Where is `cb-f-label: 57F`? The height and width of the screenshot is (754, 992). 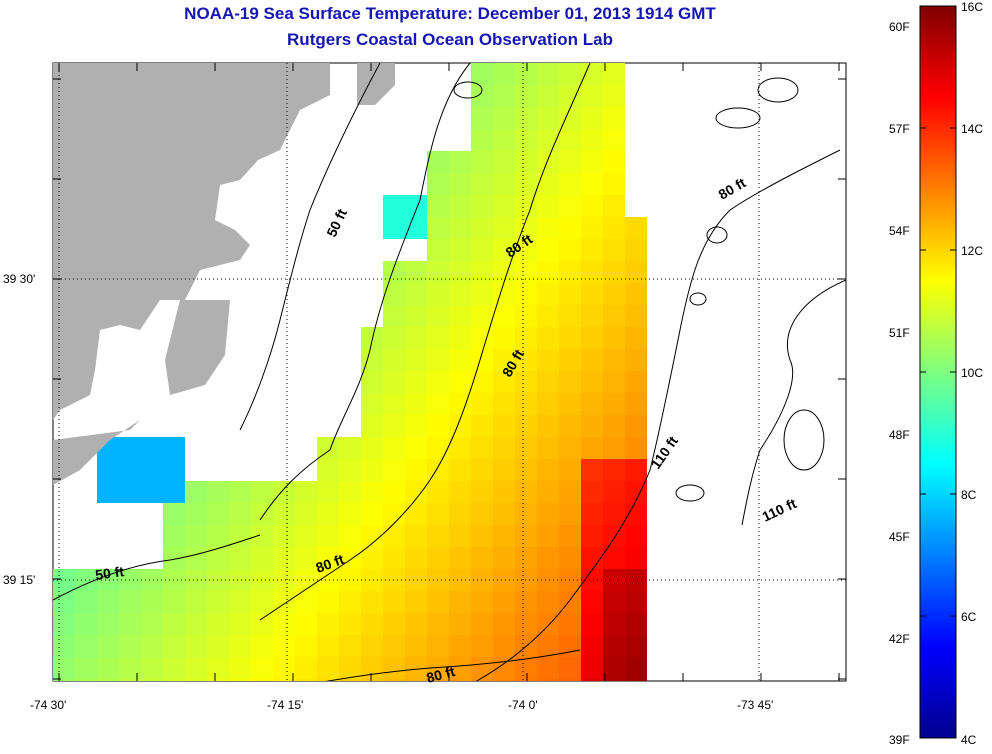 cb-f-label: 57F is located at coordinates (899, 129).